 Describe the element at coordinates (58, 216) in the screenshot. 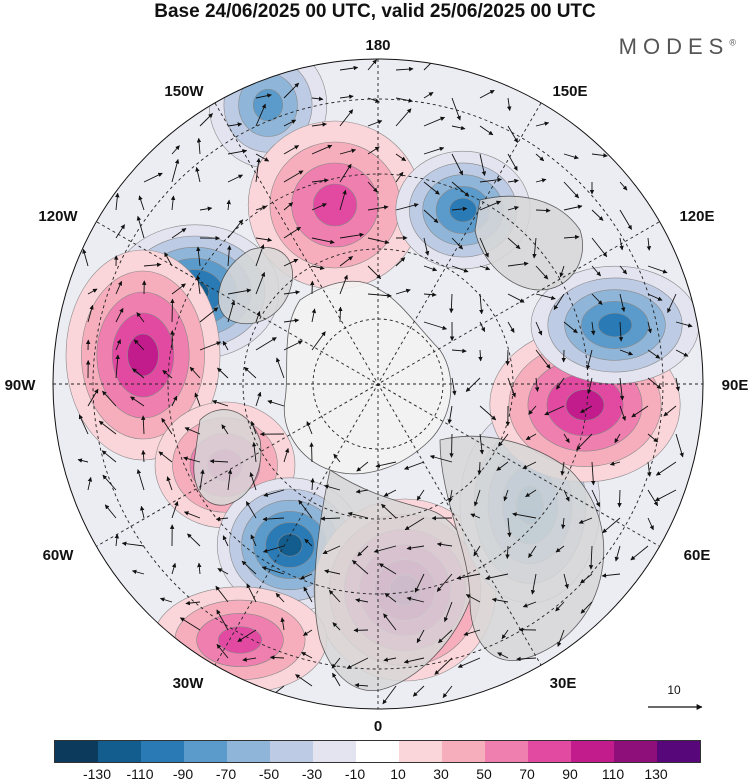

I see `lon-label-120w: 120W` at that location.